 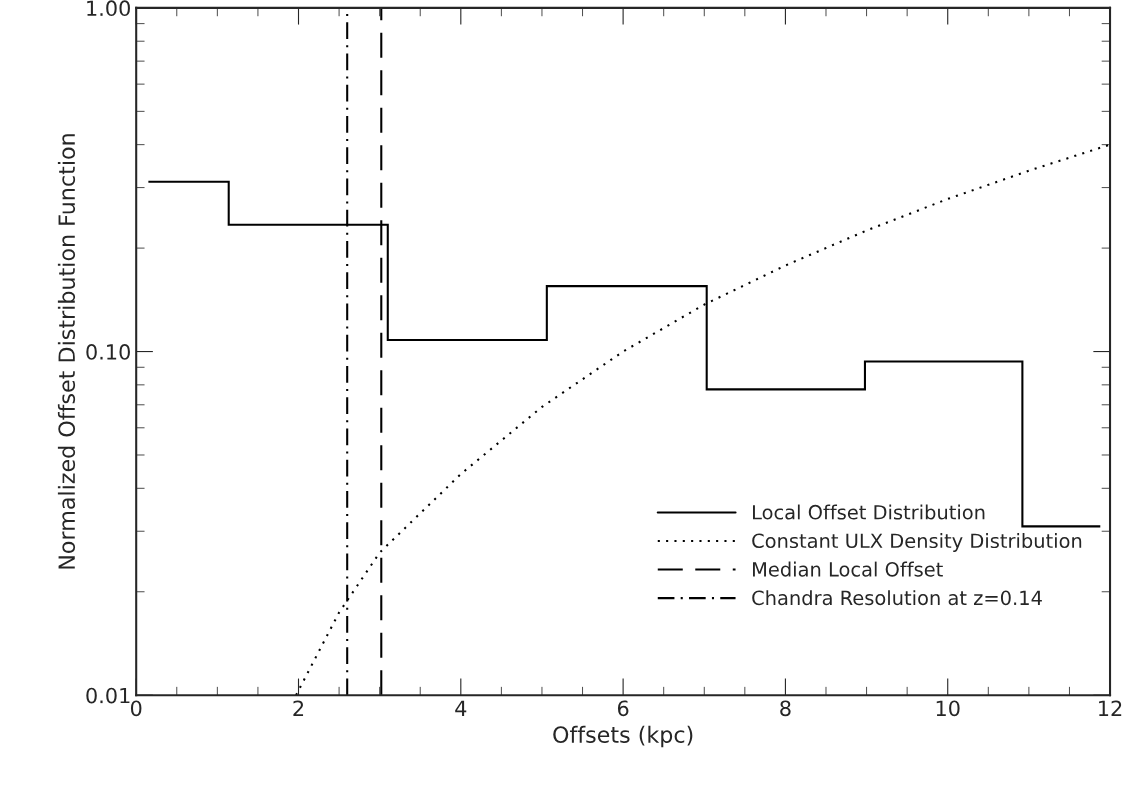 I want to click on x-tick-label: 6, so click(x=623, y=708).